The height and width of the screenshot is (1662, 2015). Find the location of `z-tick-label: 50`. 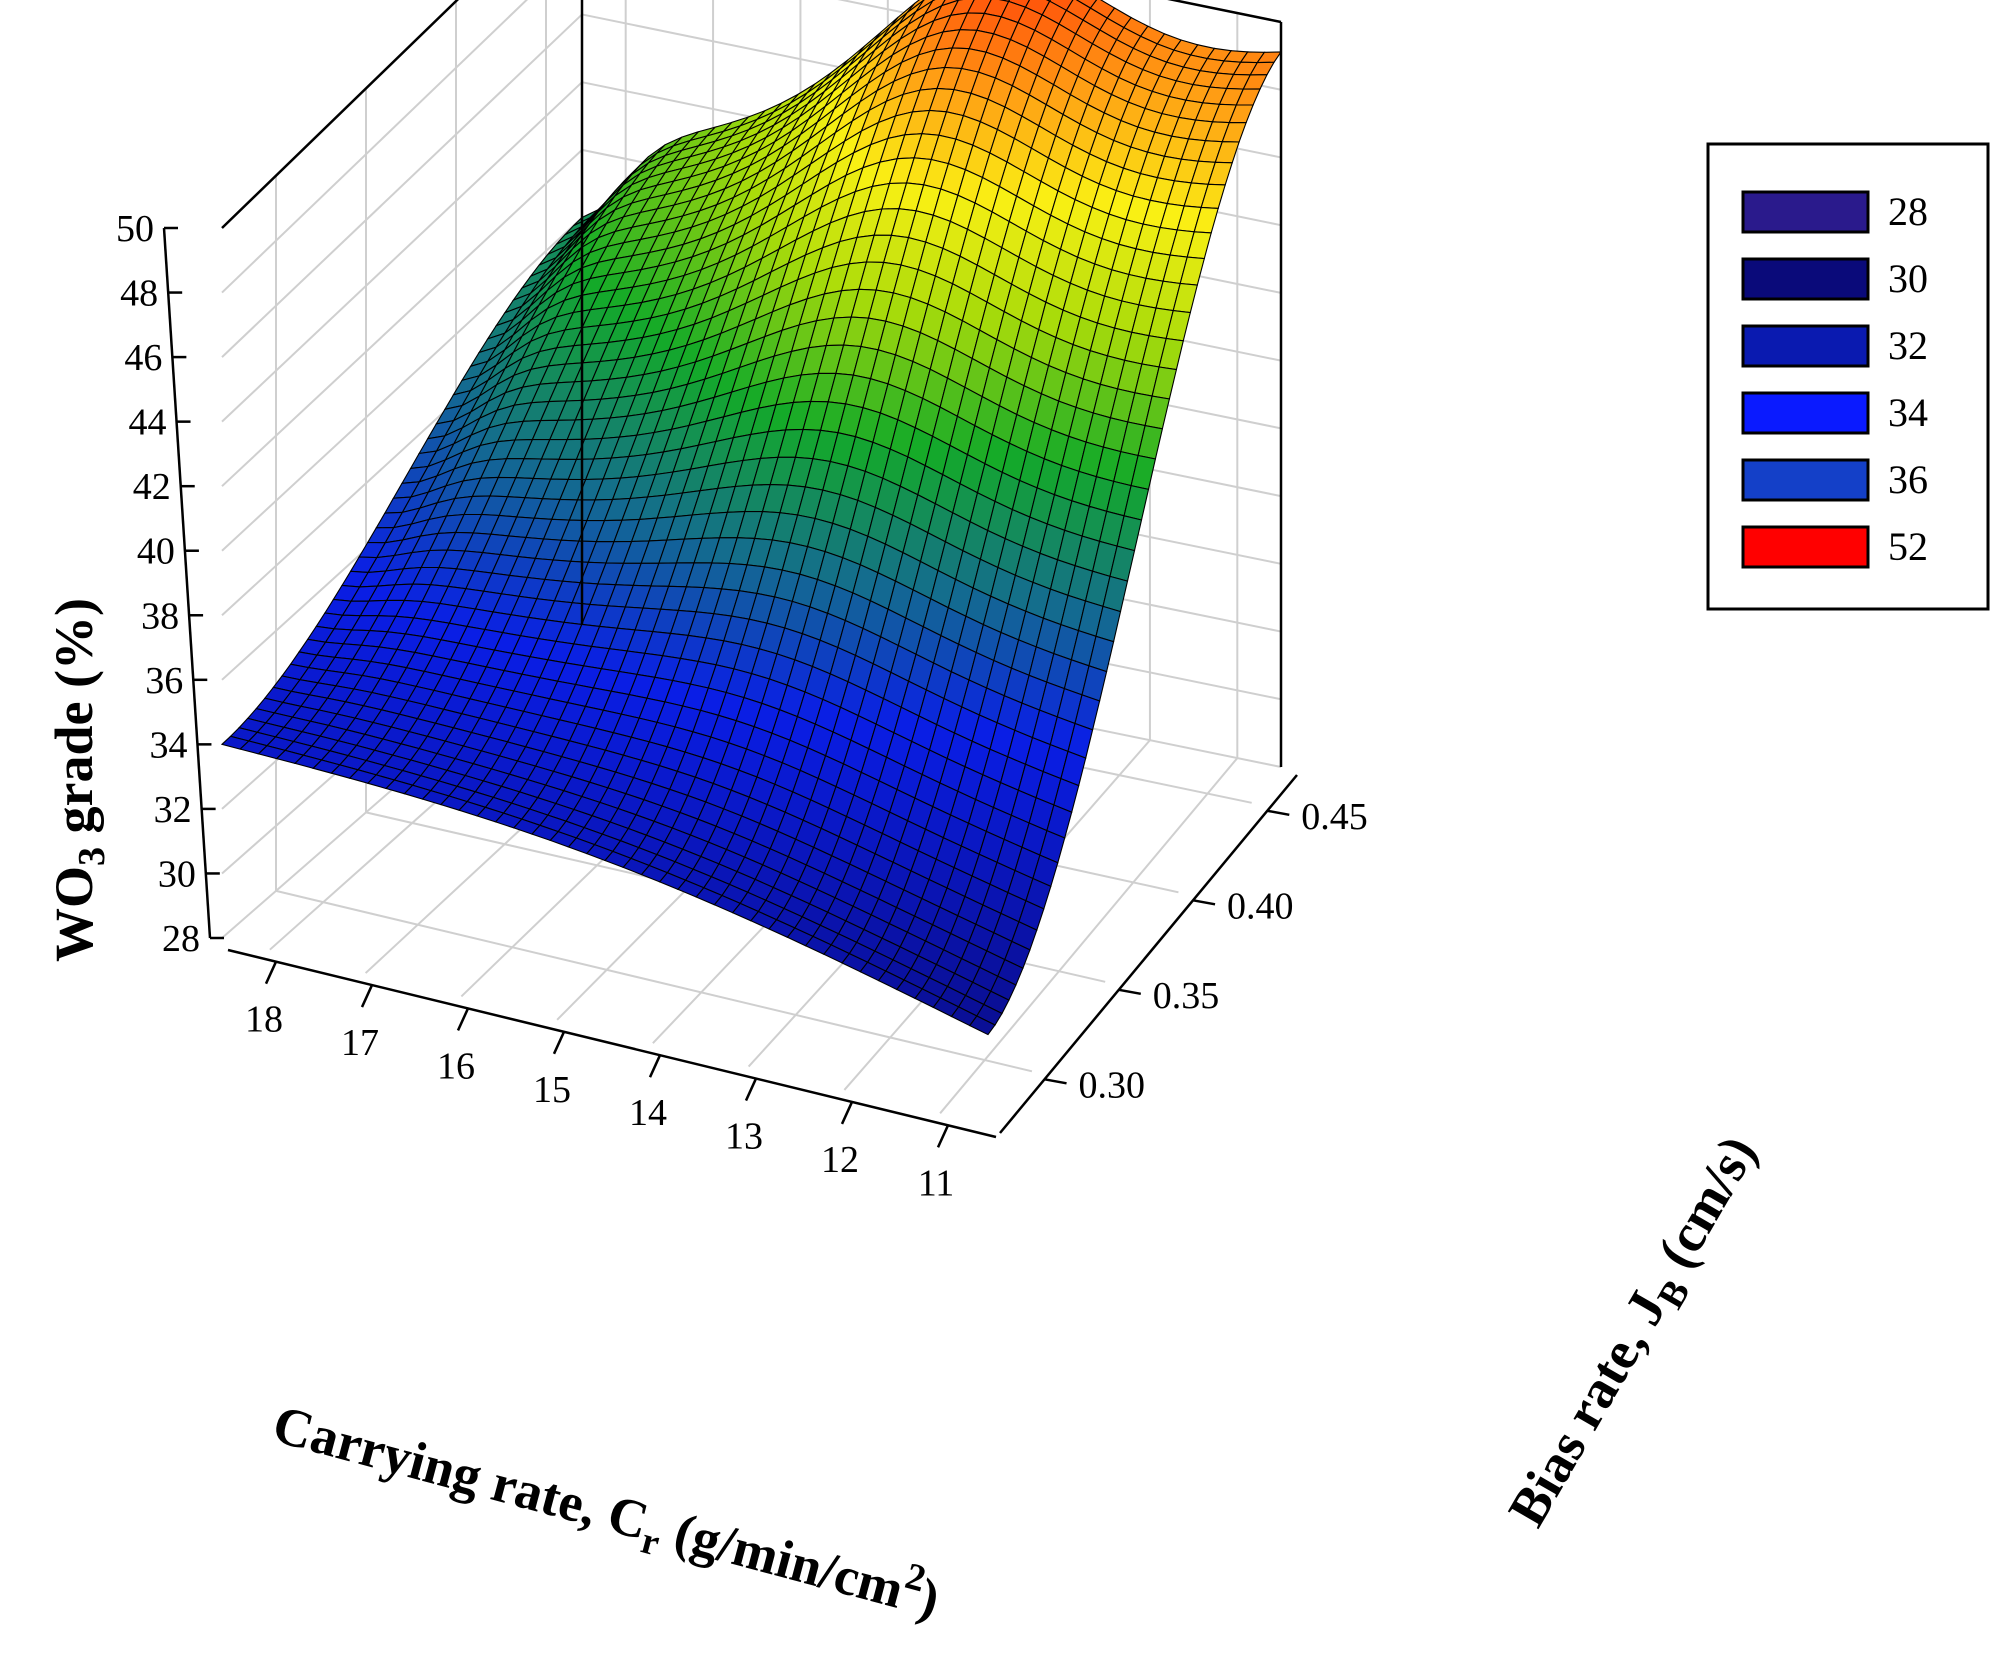

z-tick-label: 50 is located at coordinates (135, 229).